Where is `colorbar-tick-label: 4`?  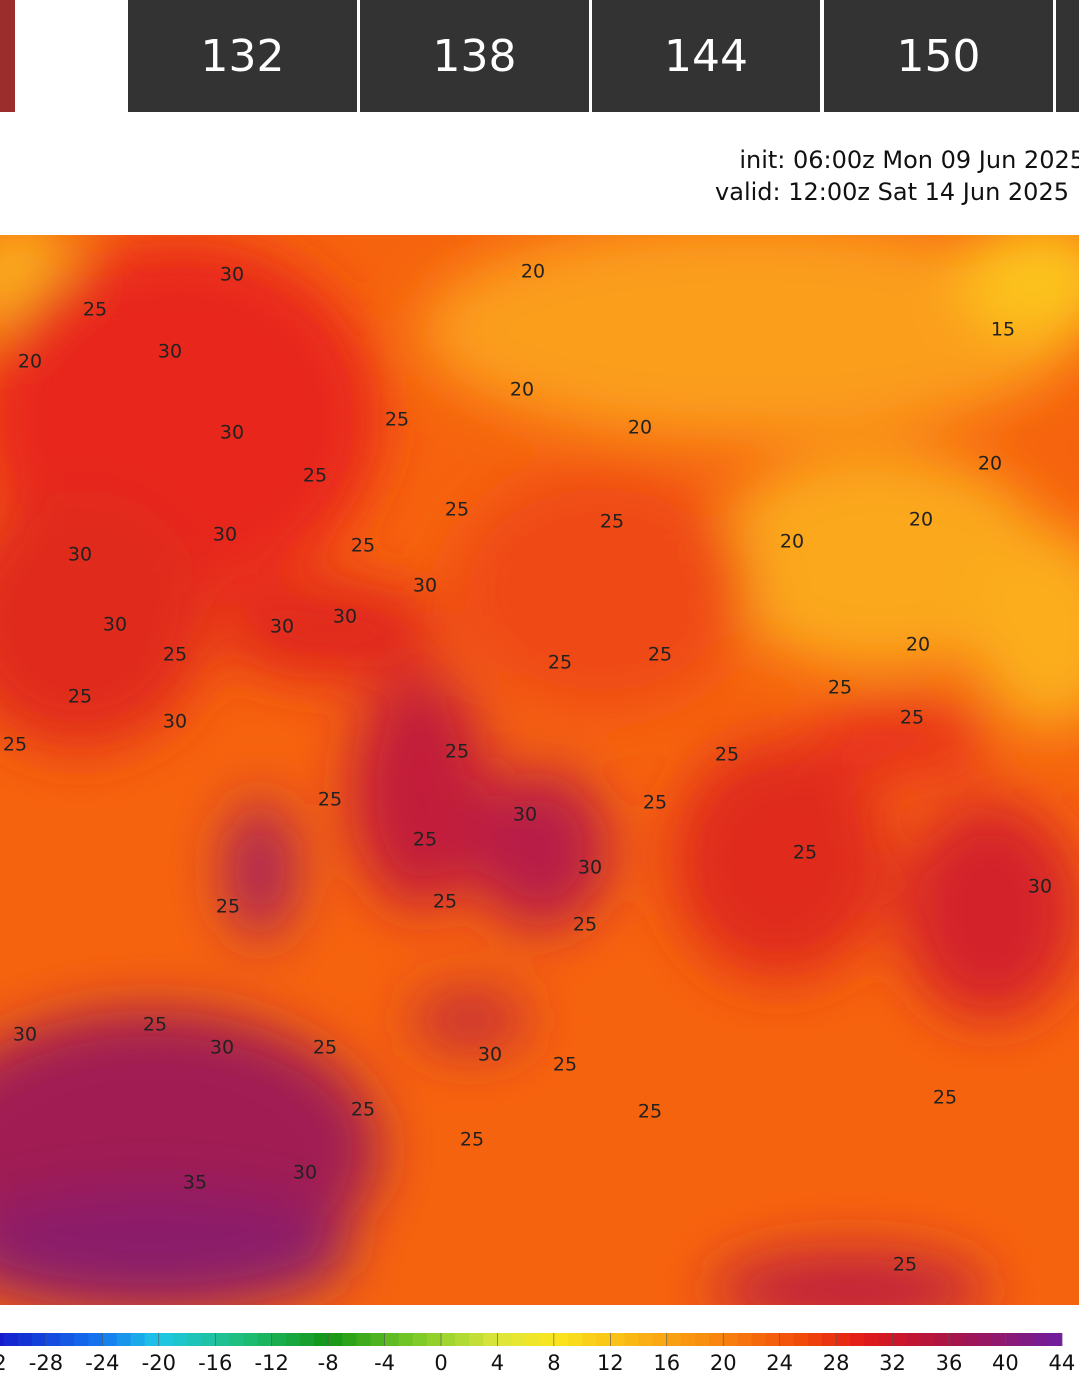
colorbar-tick-label: 4 is located at coordinates (497, 1363).